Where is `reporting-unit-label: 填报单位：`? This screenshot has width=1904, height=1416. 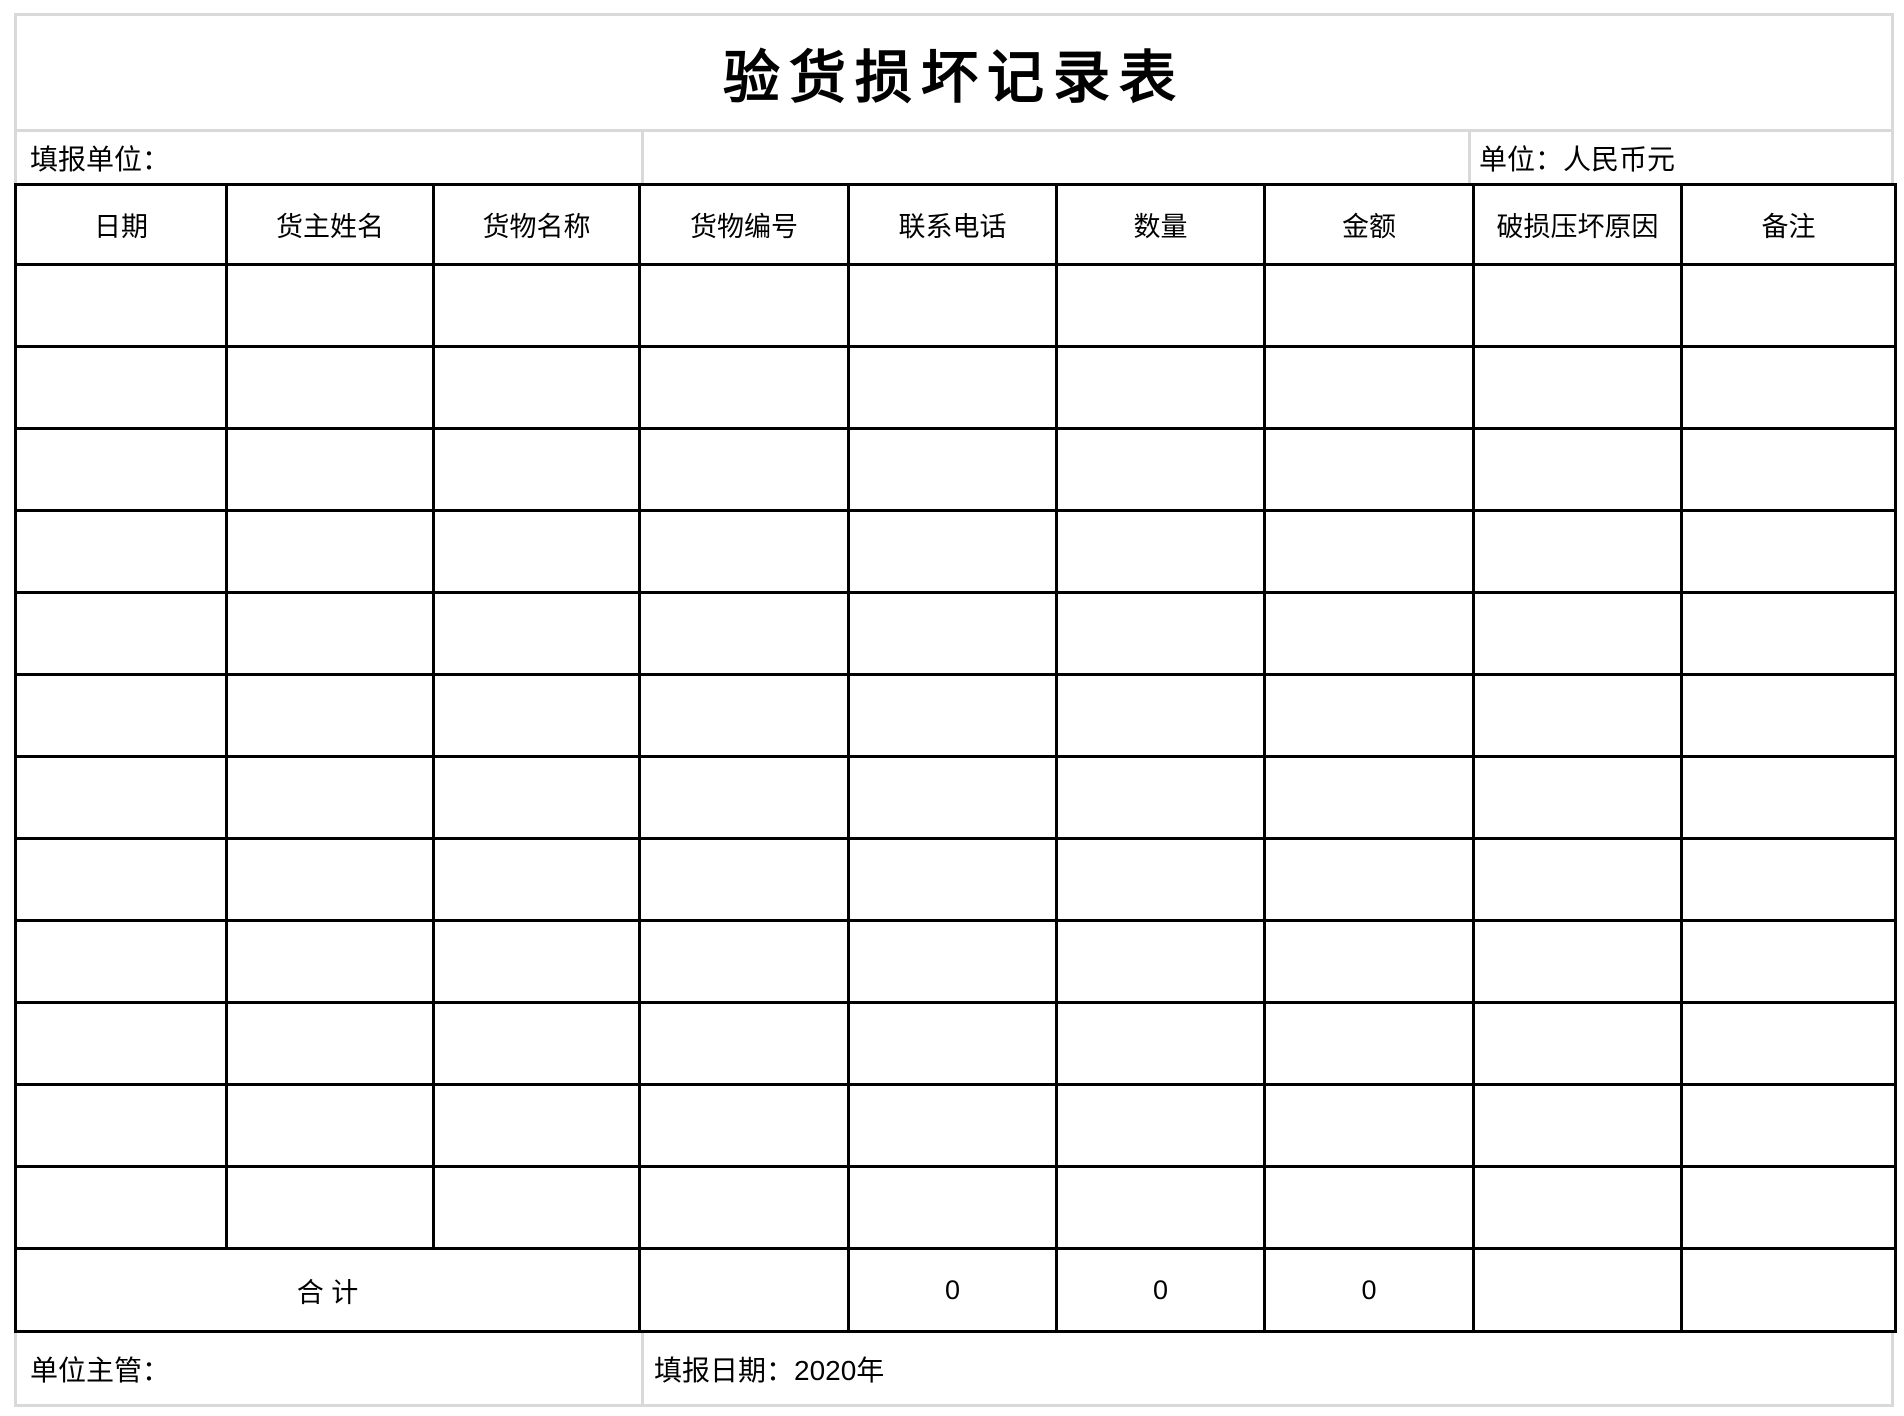
reporting-unit-label: 填报单位： is located at coordinates (100, 159).